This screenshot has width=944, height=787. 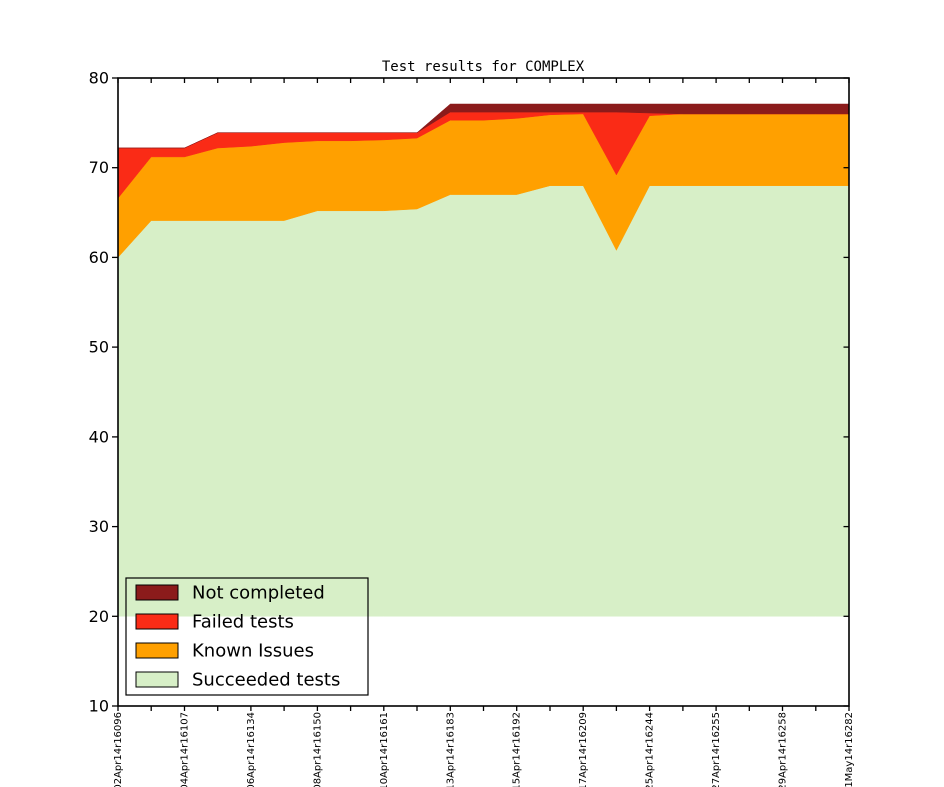 What do you see at coordinates (251, 749) in the screenshot?
I see `x-tick-label: 06Apr14r16134` at bounding box center [251, 749].